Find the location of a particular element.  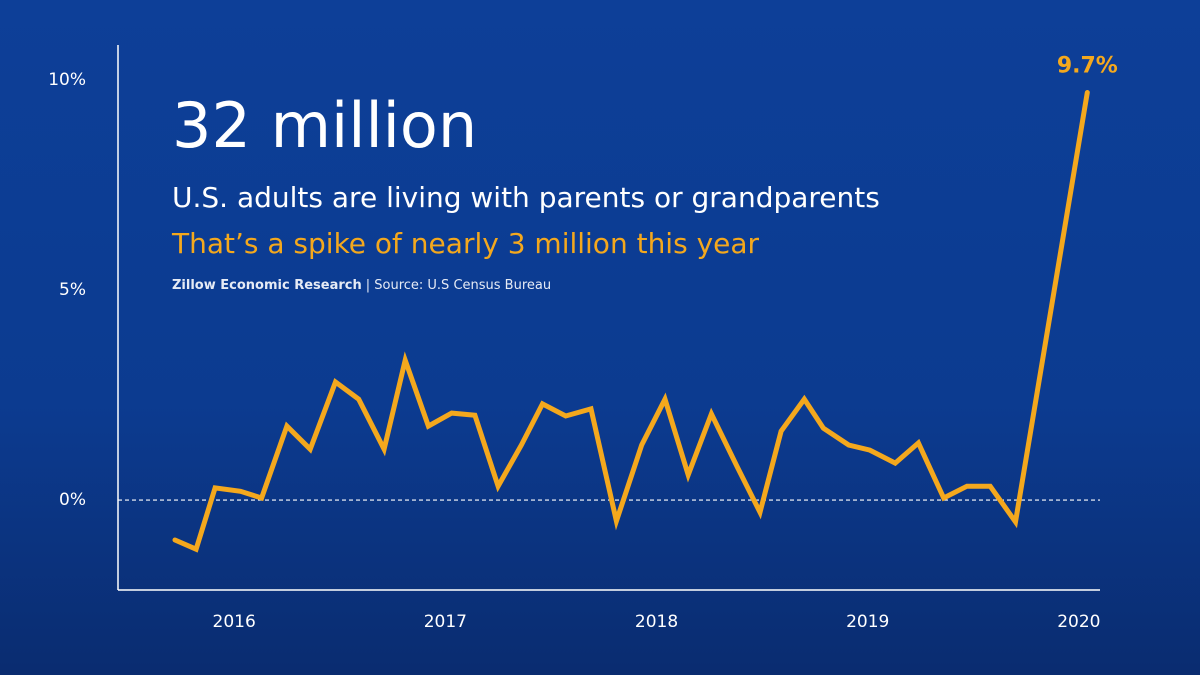

x-tick-label: 2016 is located at coordinates (234, 622).